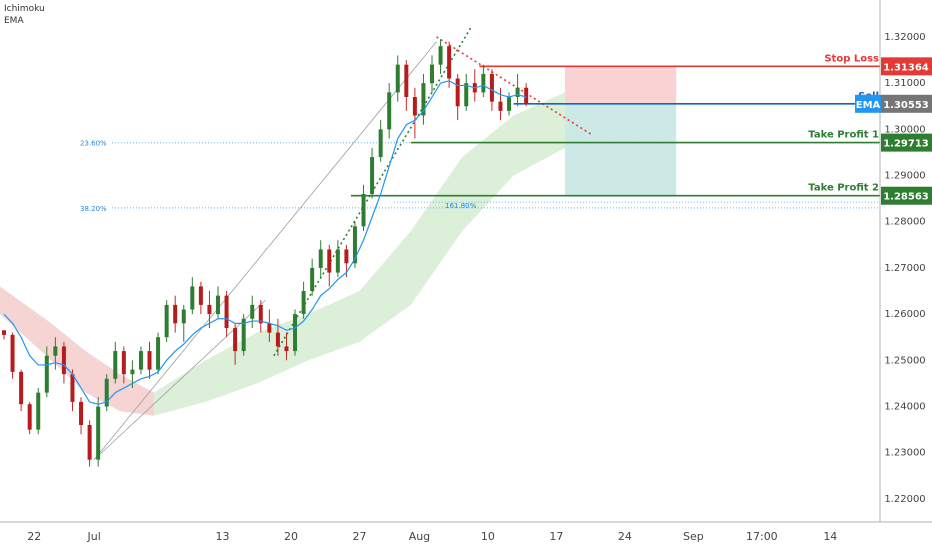 The image size is (932, 550). I want to click on time-tick: 24, so click(625, 536).